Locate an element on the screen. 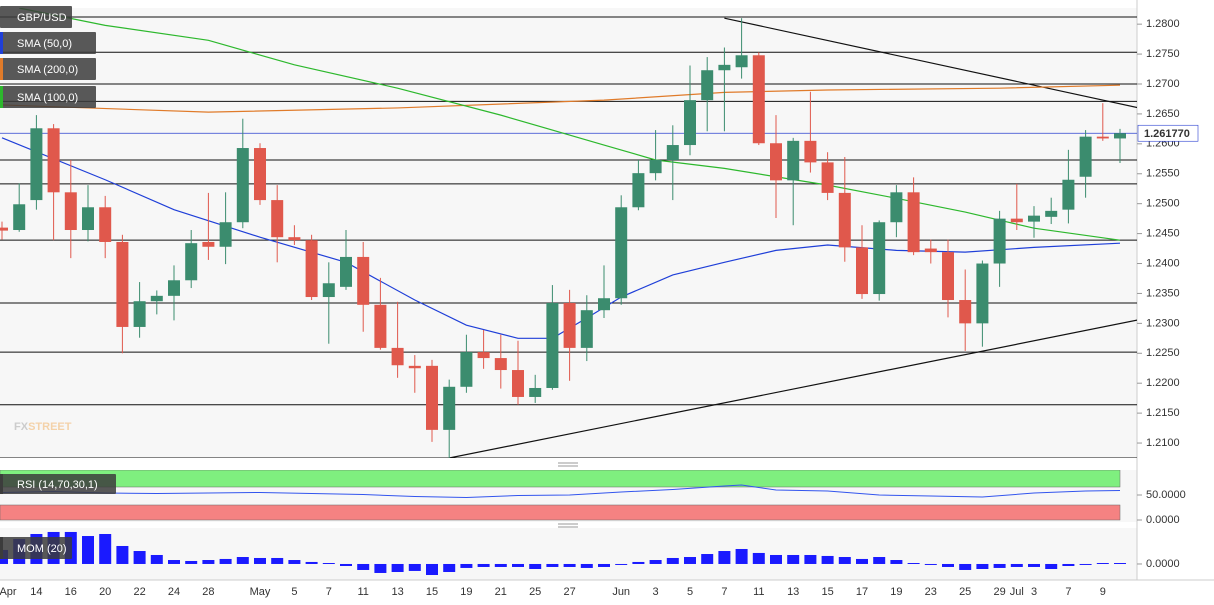  x-tick-label: 15 is located at coordinates (827, 592).